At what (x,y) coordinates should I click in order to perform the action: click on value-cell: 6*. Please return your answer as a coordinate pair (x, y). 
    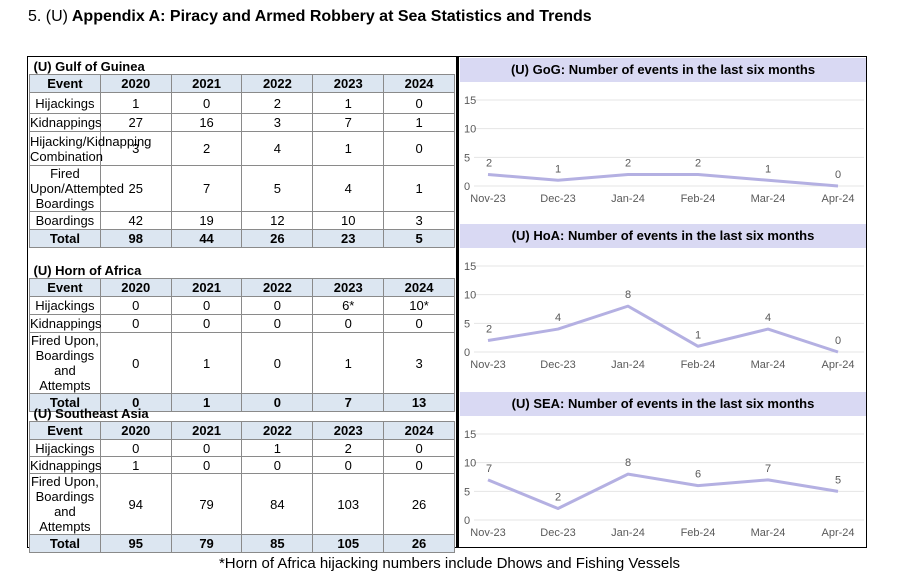
    Looking at the image, I should click on (348, 305).